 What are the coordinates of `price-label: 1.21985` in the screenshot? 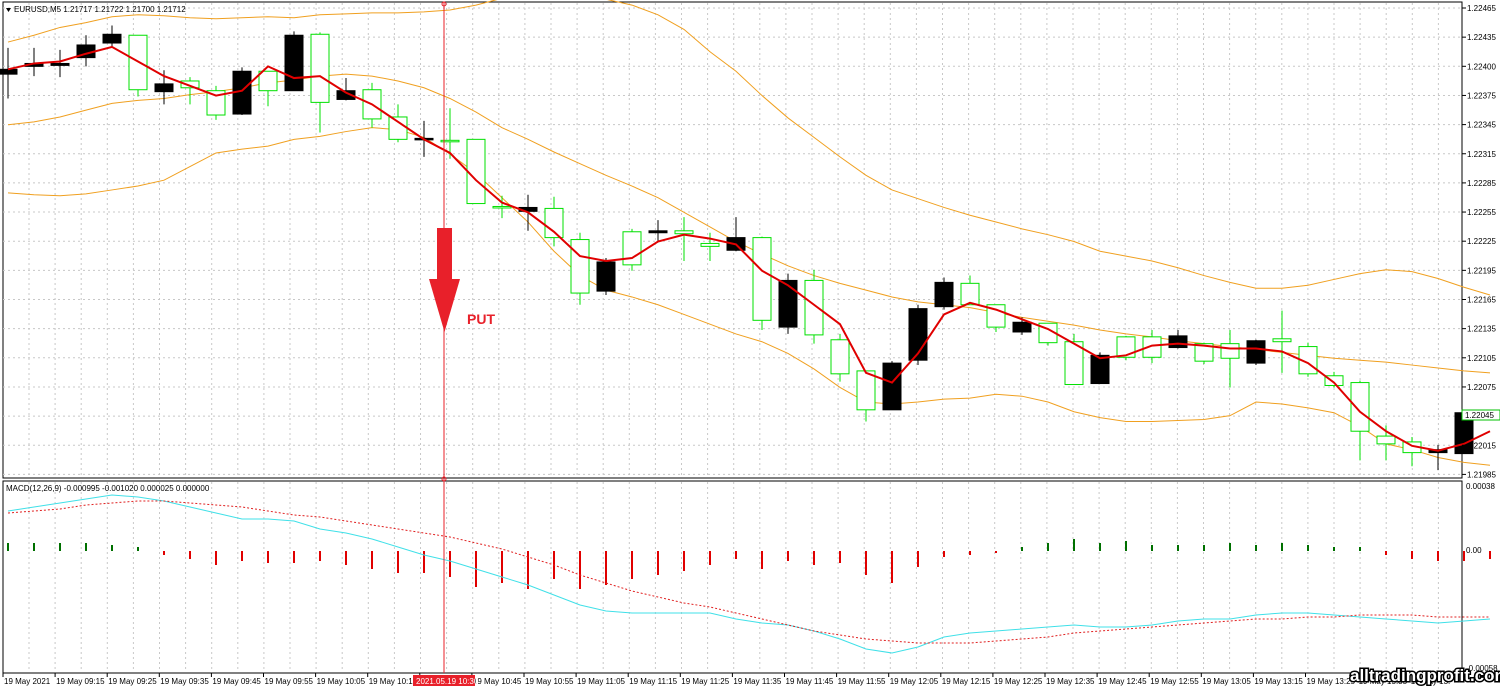 It's located at (1481, 474).